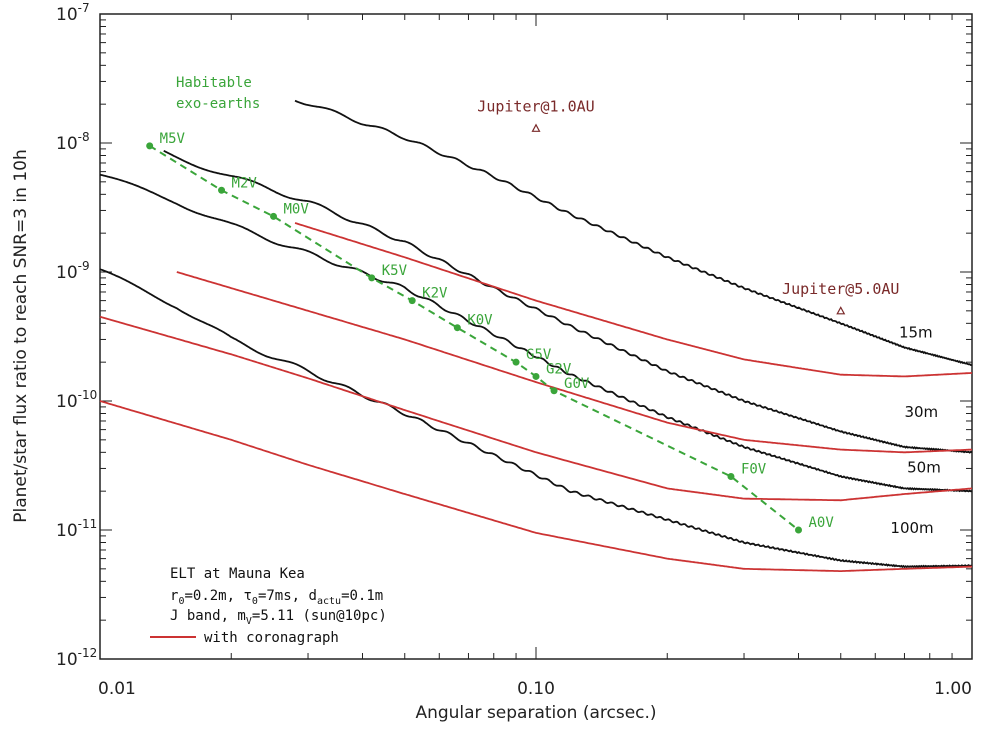 This screenshot has width=999, height=729. What do you see at coordinates (559, 369) in the screenshot?
I see `spectral-type-label: G2V` at bounding box center [559, 369].